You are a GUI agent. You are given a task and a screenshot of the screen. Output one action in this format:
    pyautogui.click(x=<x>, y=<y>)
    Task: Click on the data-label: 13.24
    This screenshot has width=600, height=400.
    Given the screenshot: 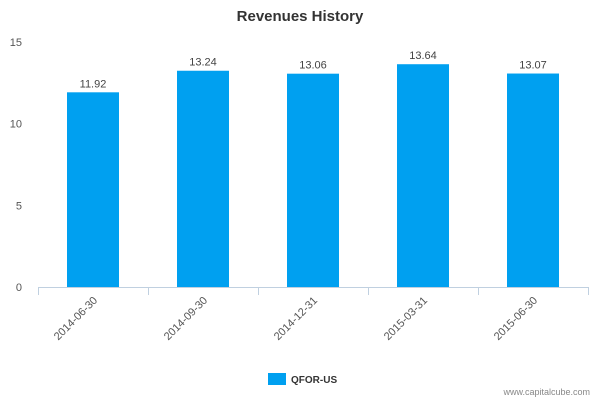 What is the action you would take?
    pyautogui.click(x=203, y=63)
    